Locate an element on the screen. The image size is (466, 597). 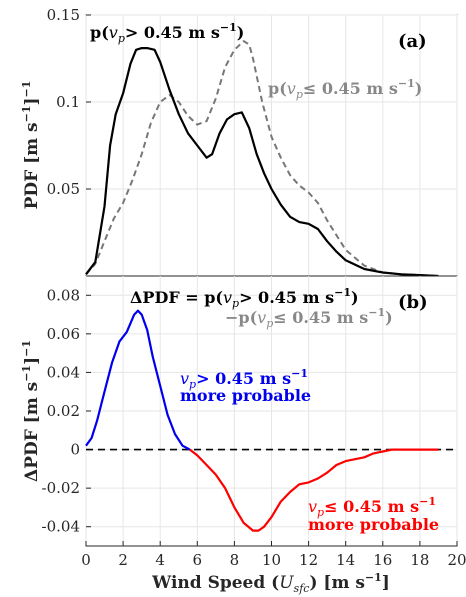
red-annotation-line1: vp≤ 0.45 m s−1 is located at coordinates (372, 507).